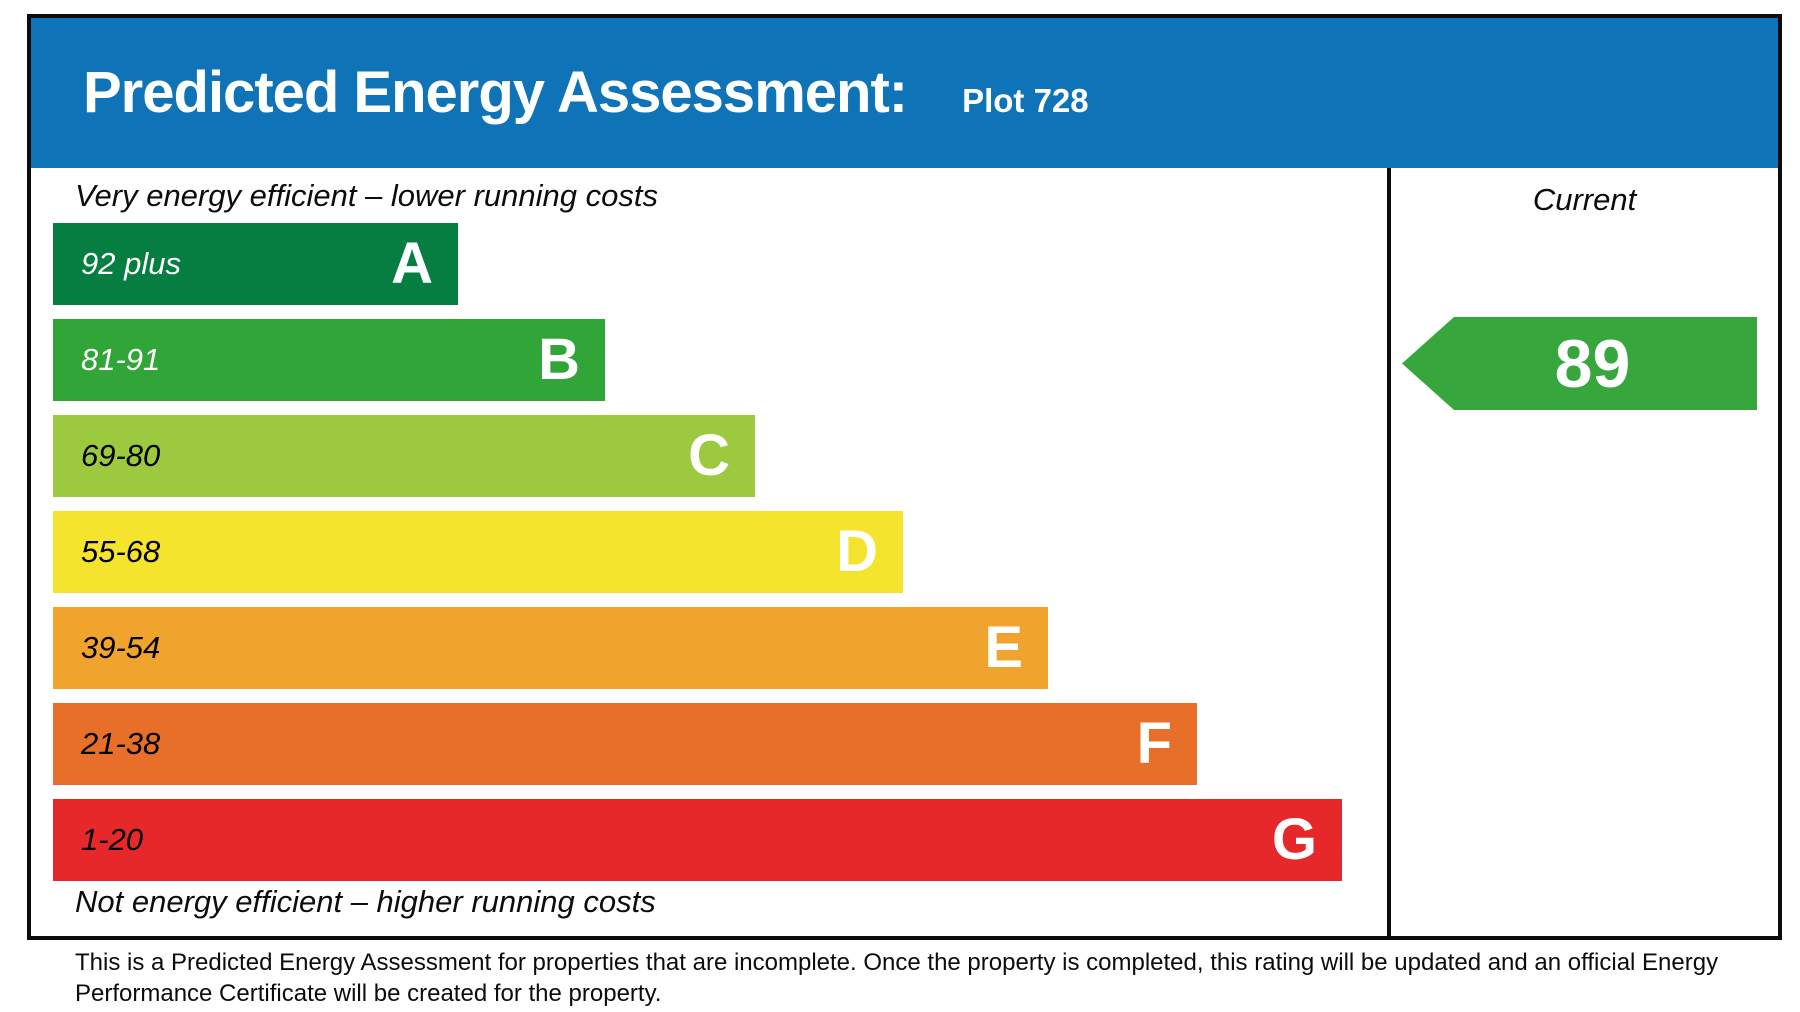 The image size is (1800, 1012). Describe the element at coordinates (121, 455) in the screenshot. I see `band-range-label: 69-80` at that location.